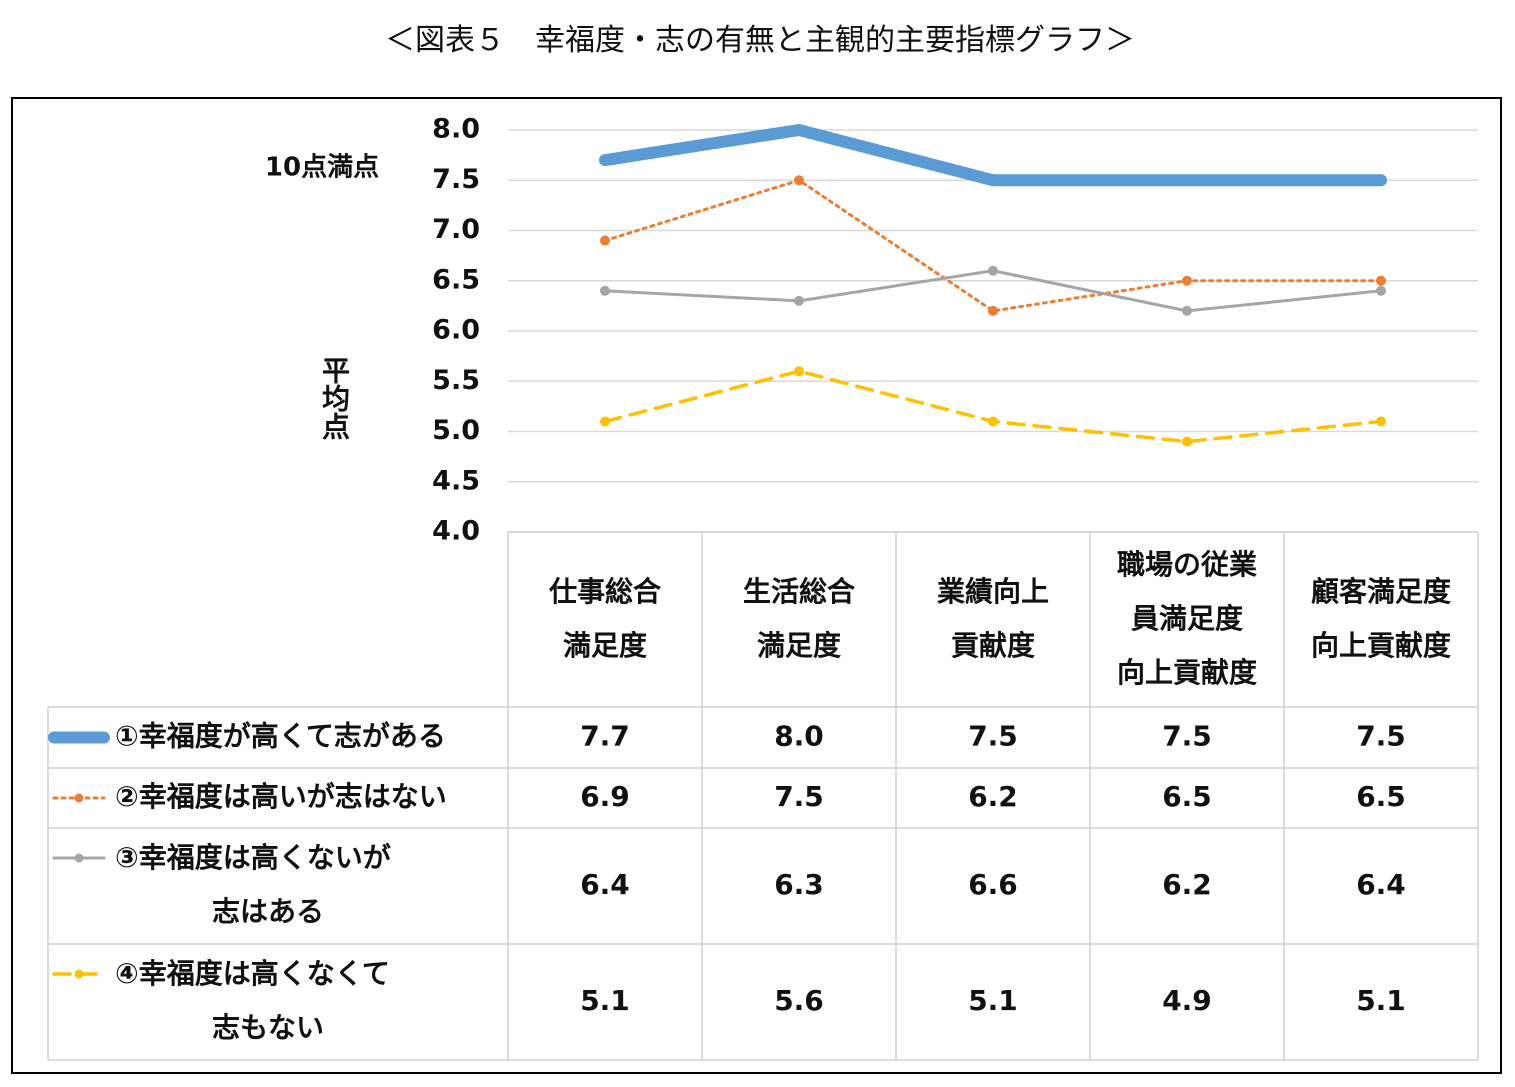  I want to click on y-tick-label: 6.5, so click(456, 279).